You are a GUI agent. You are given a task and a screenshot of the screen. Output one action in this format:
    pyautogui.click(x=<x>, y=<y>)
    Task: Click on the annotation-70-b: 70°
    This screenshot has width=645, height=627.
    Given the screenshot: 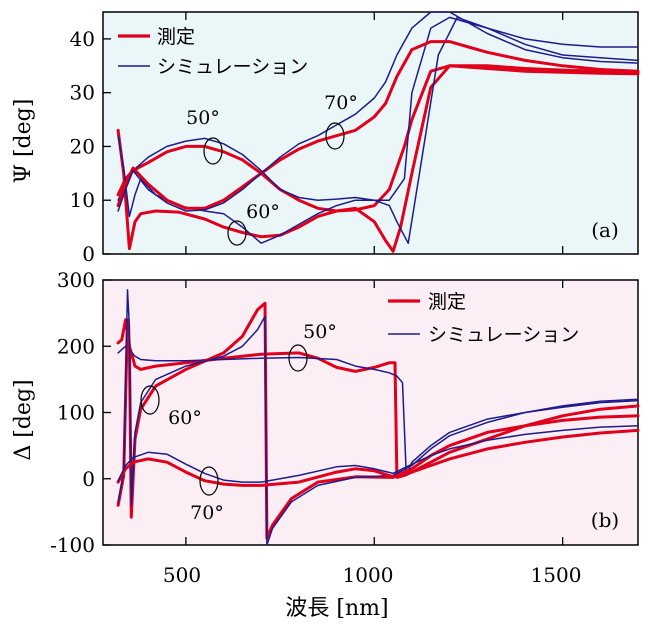 What is the action you would take?
    pyautogui.click(x=207, y=513)
    